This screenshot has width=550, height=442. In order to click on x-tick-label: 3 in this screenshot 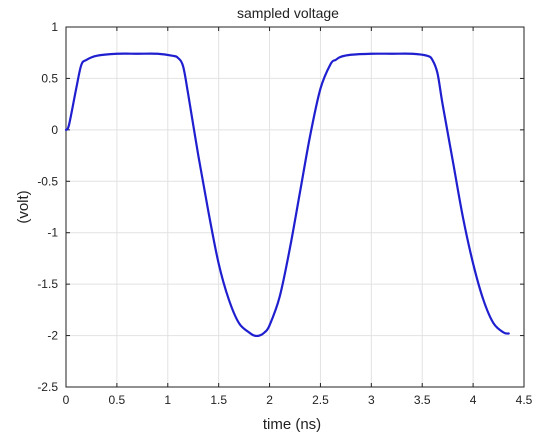, I will do `click(371, 400)`.